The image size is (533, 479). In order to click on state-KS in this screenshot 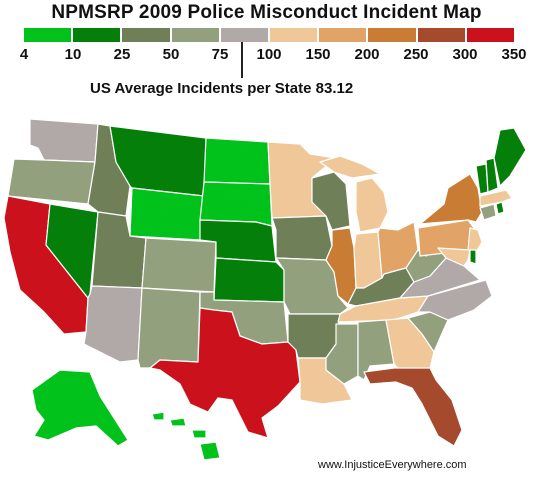, I will do `click(249, 280)`.